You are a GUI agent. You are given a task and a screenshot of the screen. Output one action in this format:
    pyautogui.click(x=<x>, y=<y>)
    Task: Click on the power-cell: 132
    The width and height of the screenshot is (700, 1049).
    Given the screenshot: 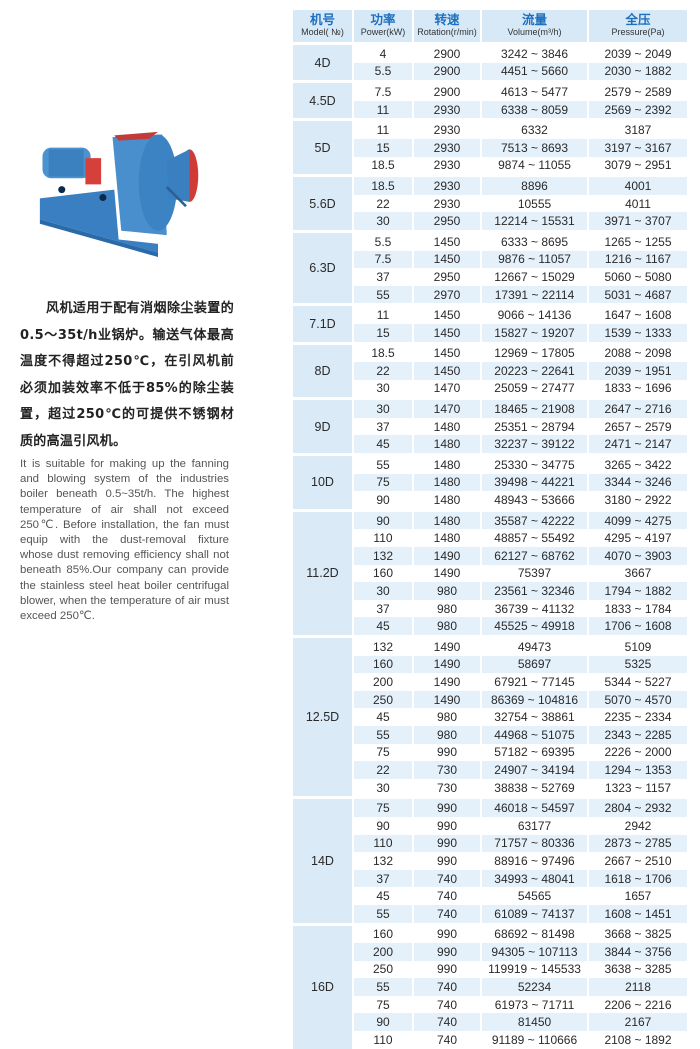 What is the action you would take?
    pyautogui.click(x=383, y=645)
    